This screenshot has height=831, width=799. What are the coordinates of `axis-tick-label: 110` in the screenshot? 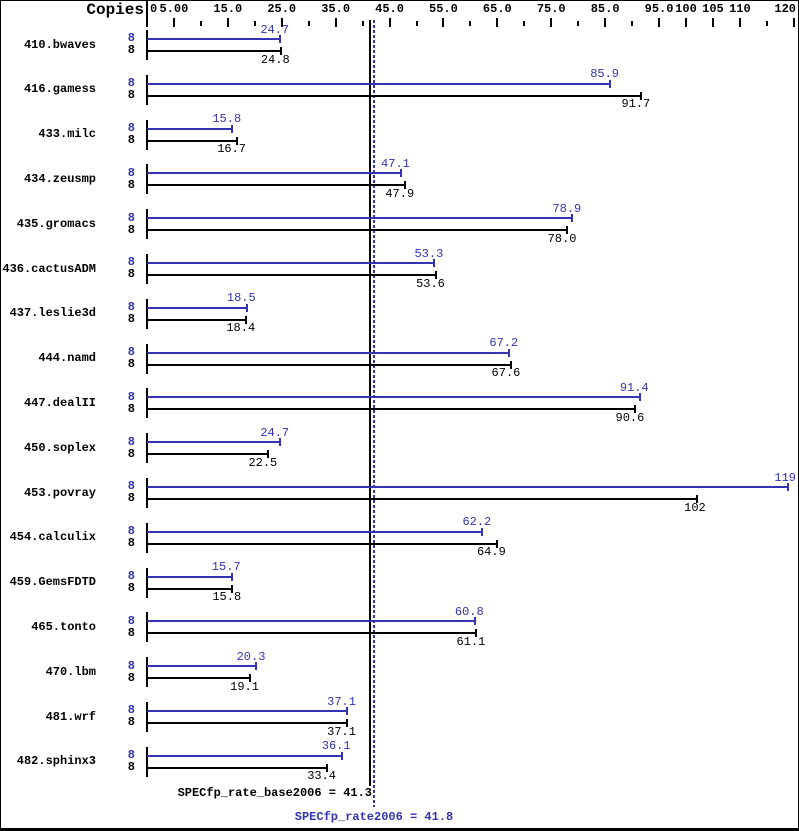 It's located at (740, 9).